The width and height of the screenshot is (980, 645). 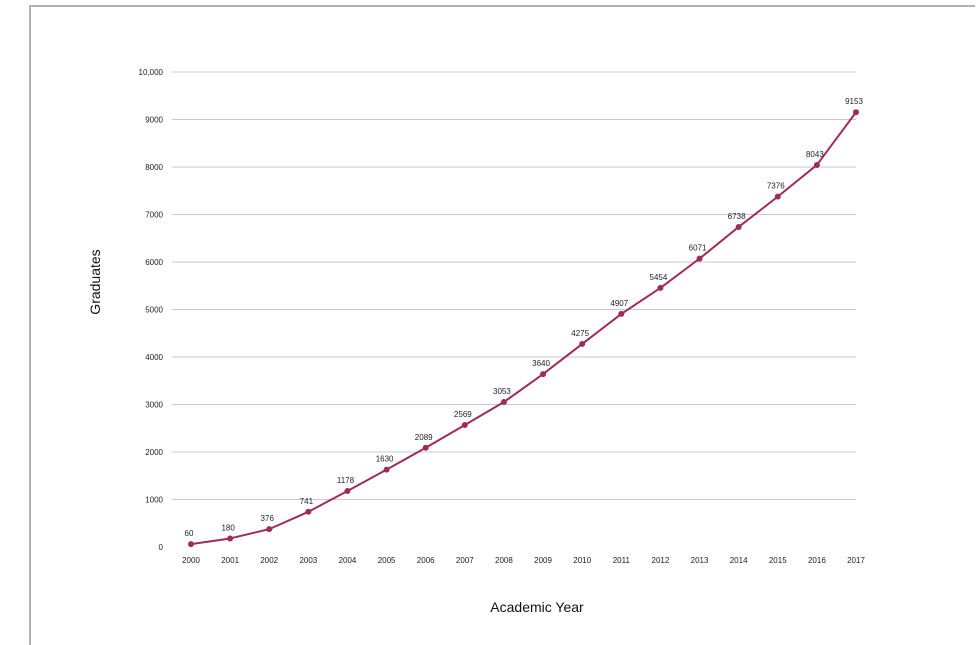 I want to click on x-tick-label: 2007, so click(x=465, y=560).